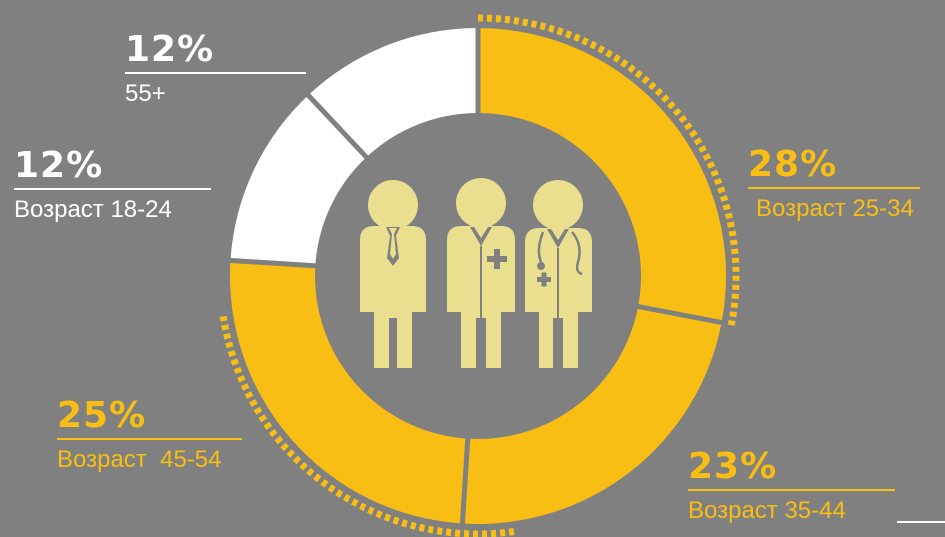  I want to click on slice-percent-label: 28%, so click(793, 164).